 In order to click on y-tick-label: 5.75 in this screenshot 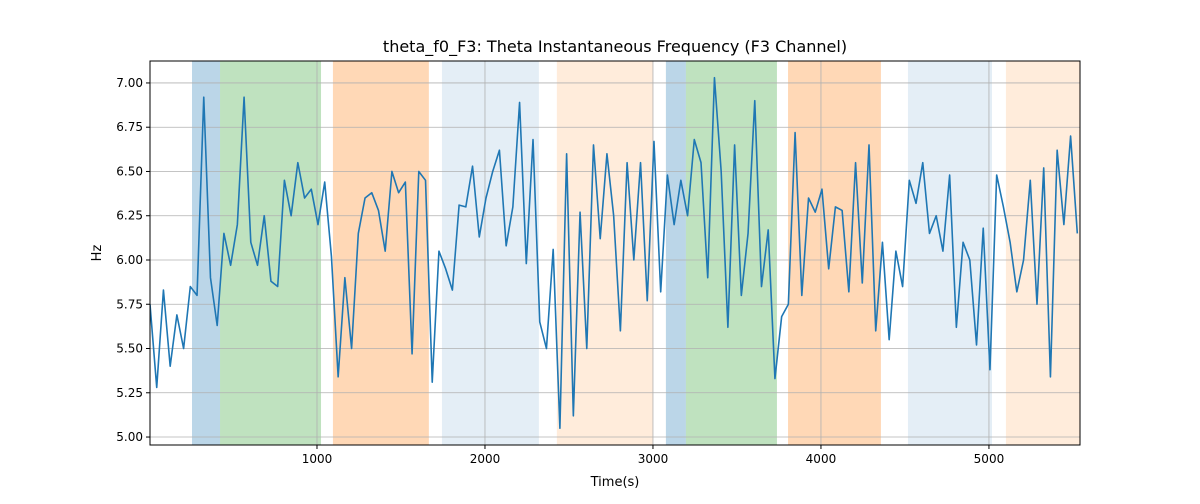, I will do `click(129, 304)`.